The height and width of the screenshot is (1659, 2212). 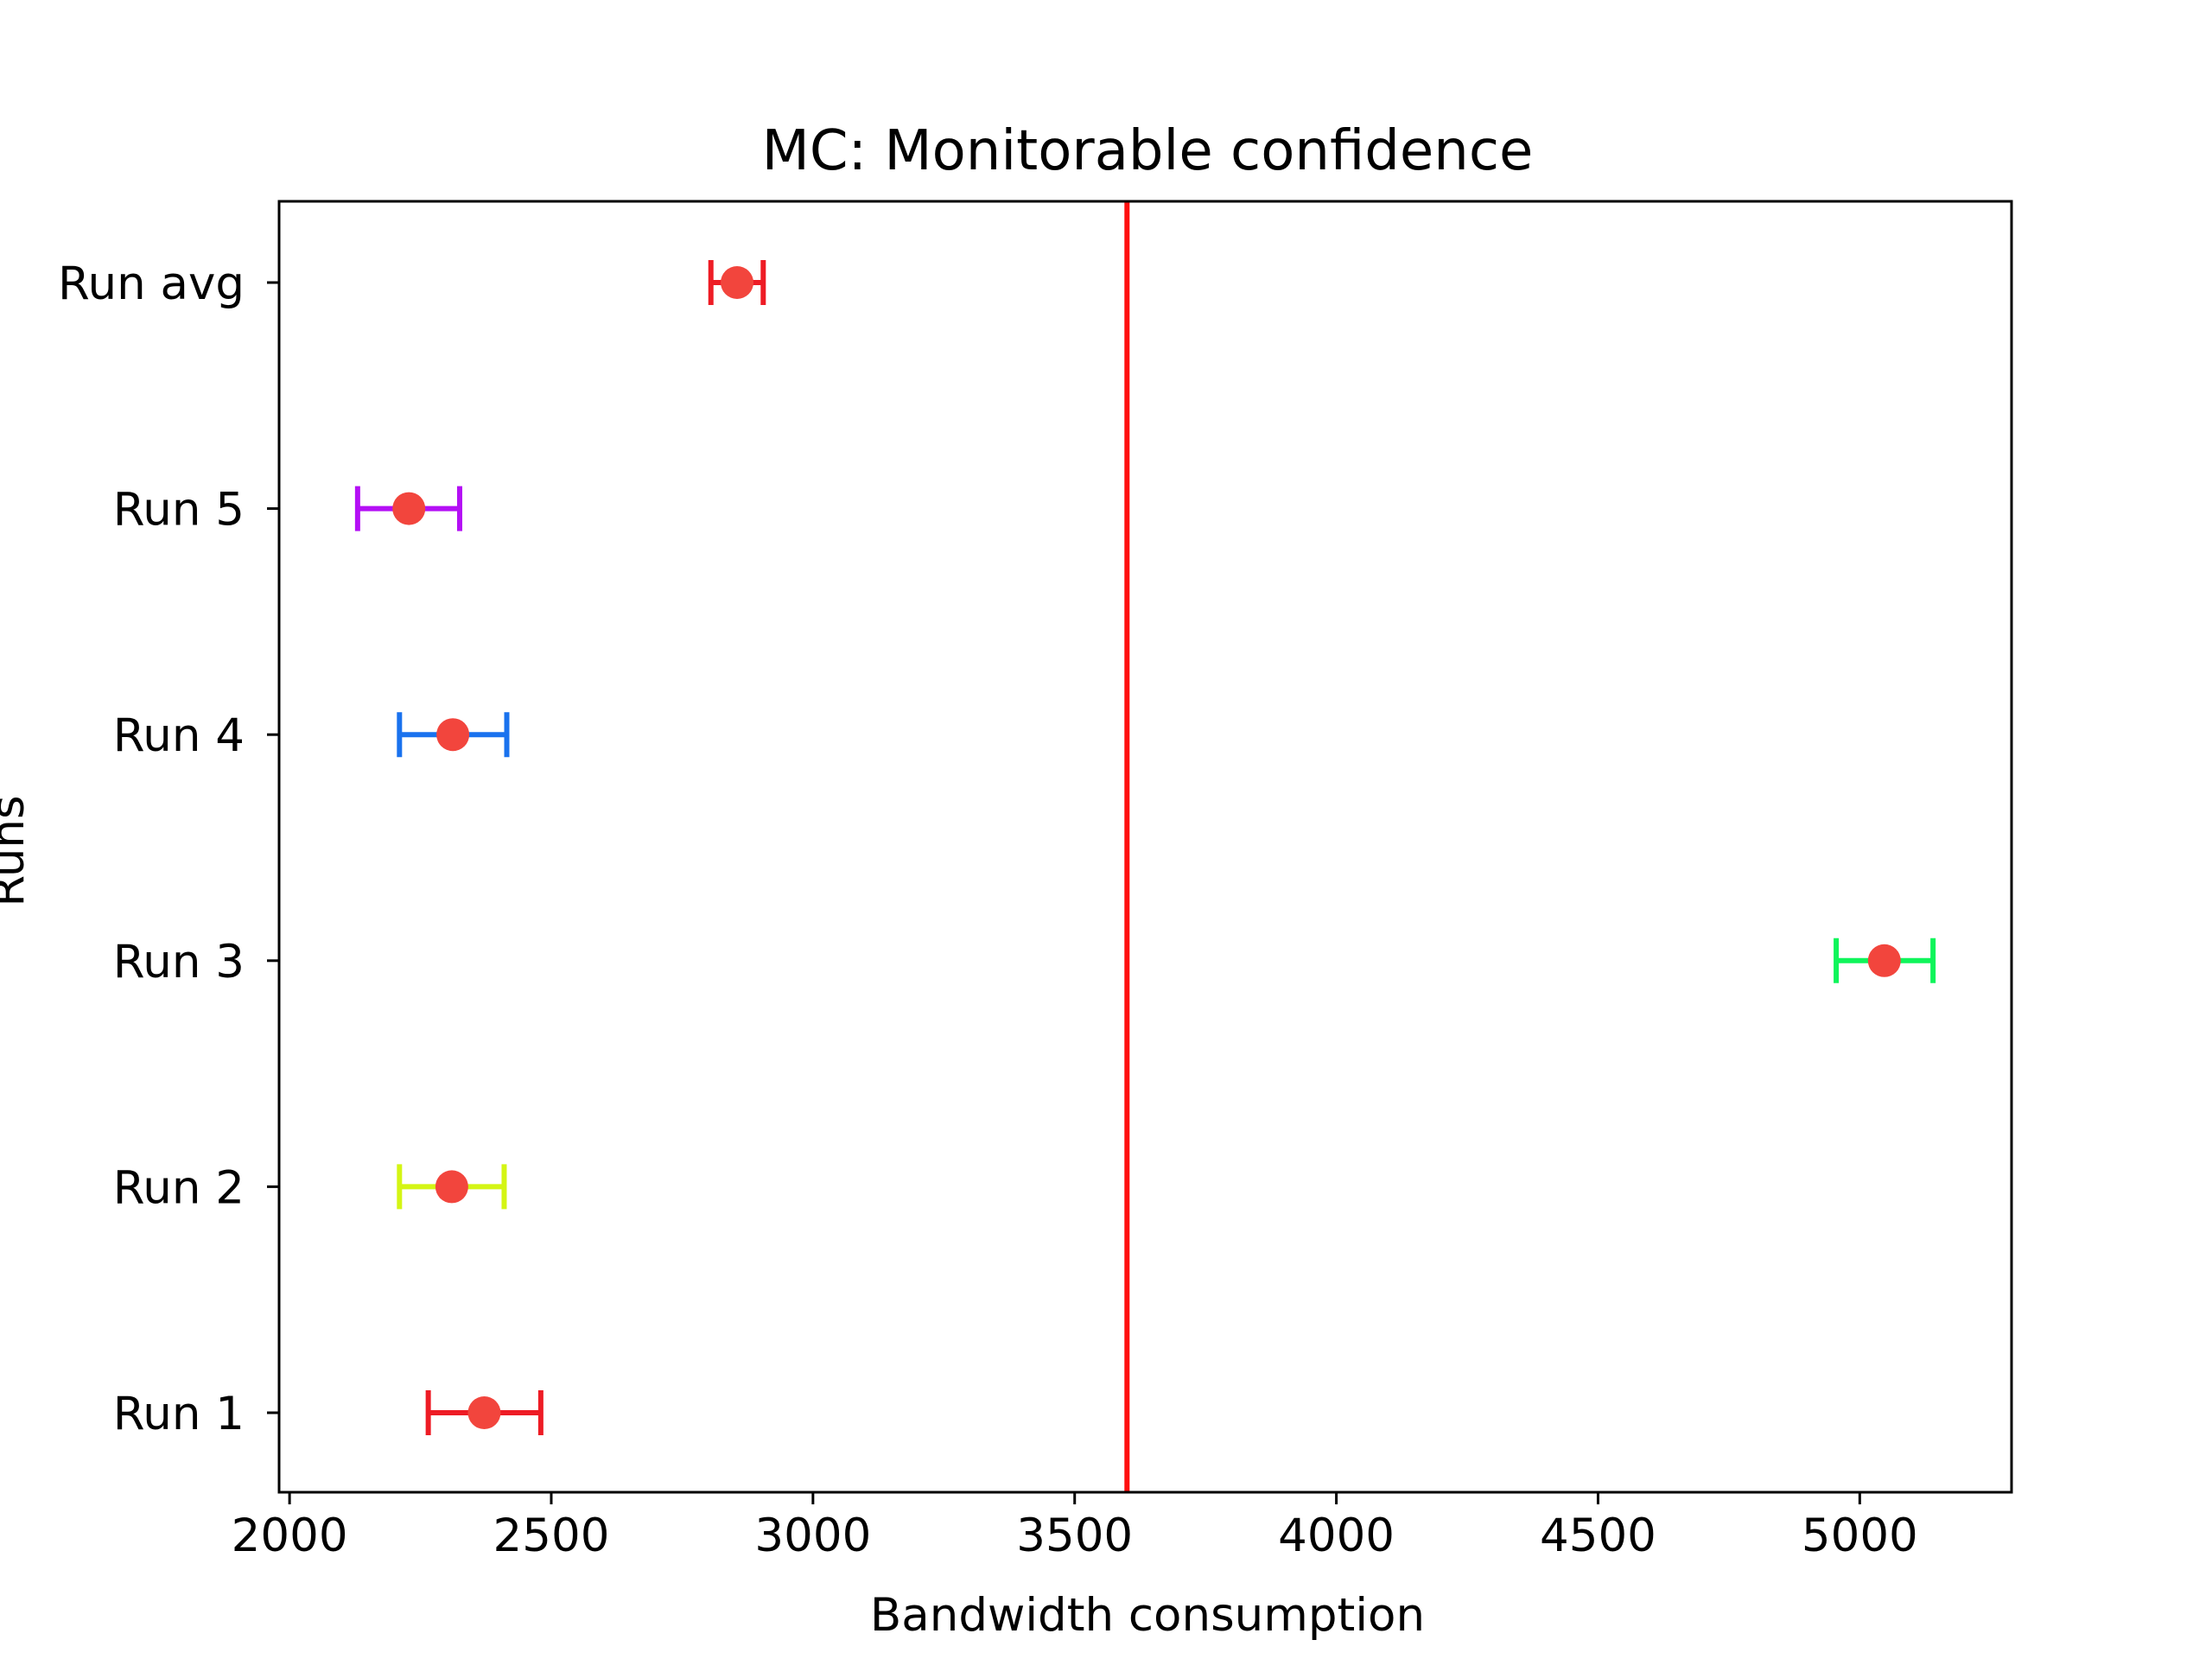 I want to click on y-tick-label: Run 3, so click(x=179, y=962).